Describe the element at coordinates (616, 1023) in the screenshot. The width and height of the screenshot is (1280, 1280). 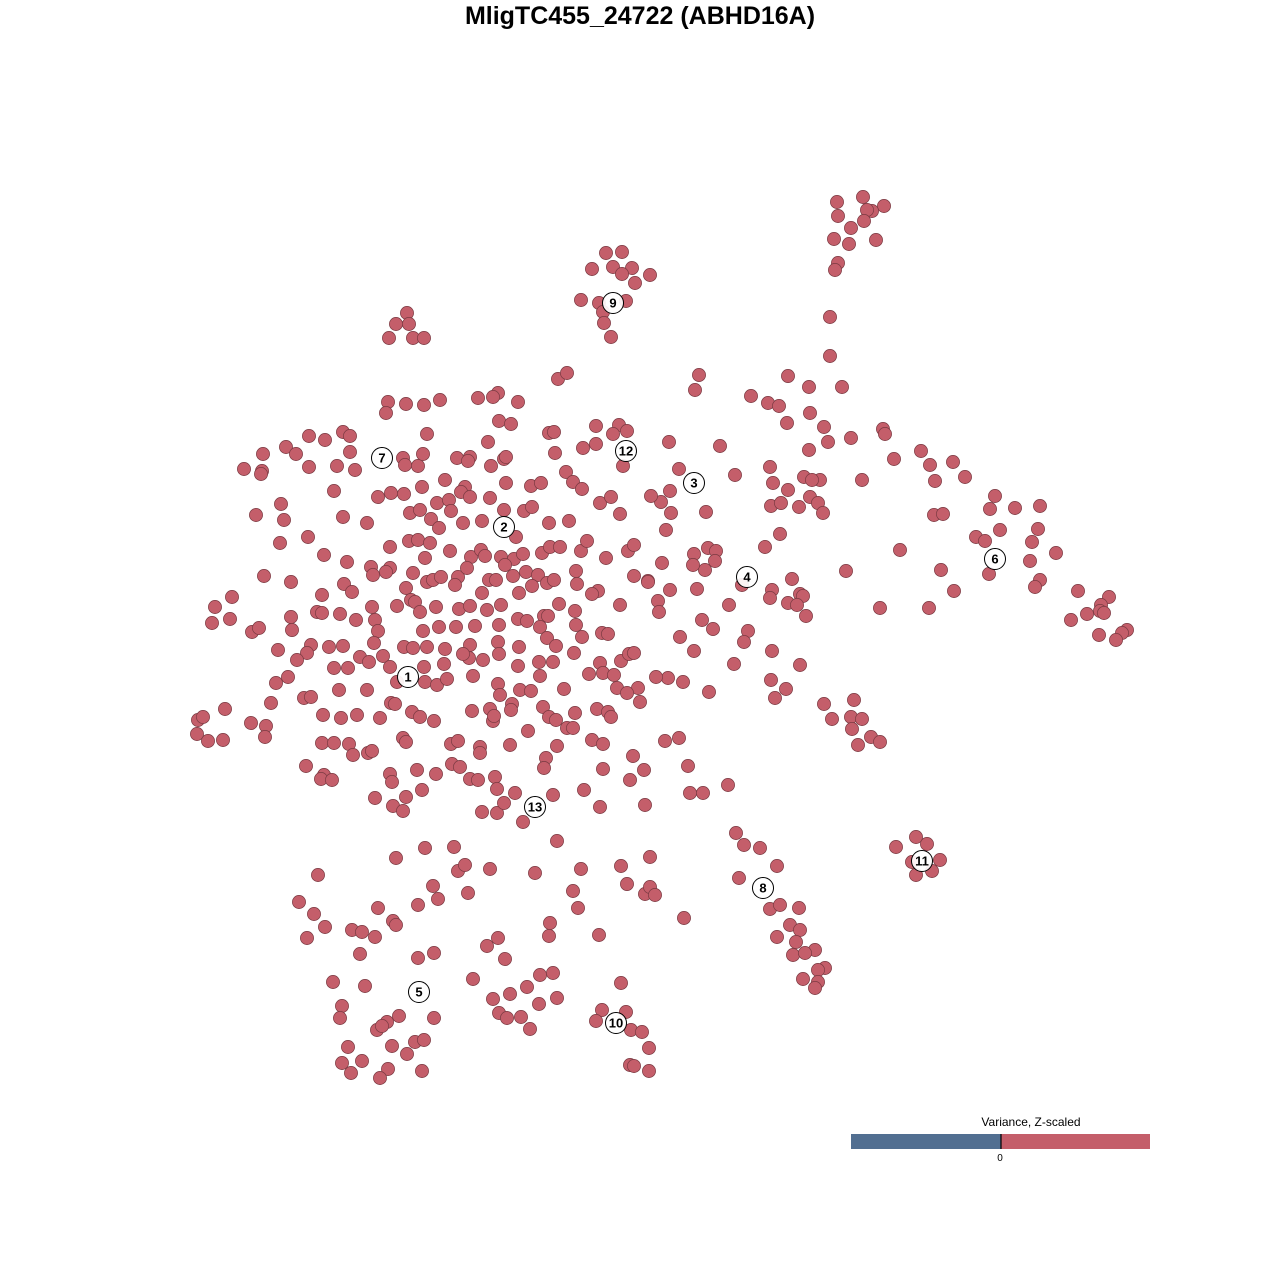
I see `cluster-label-text: 10` at that location.